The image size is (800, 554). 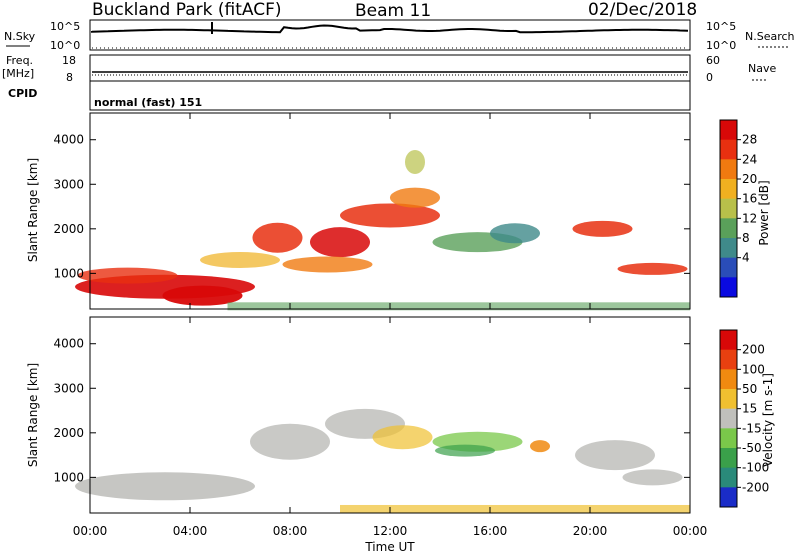 I want to click on sky-right-tick-bottom: 10^0, so click(x=721, y=45).